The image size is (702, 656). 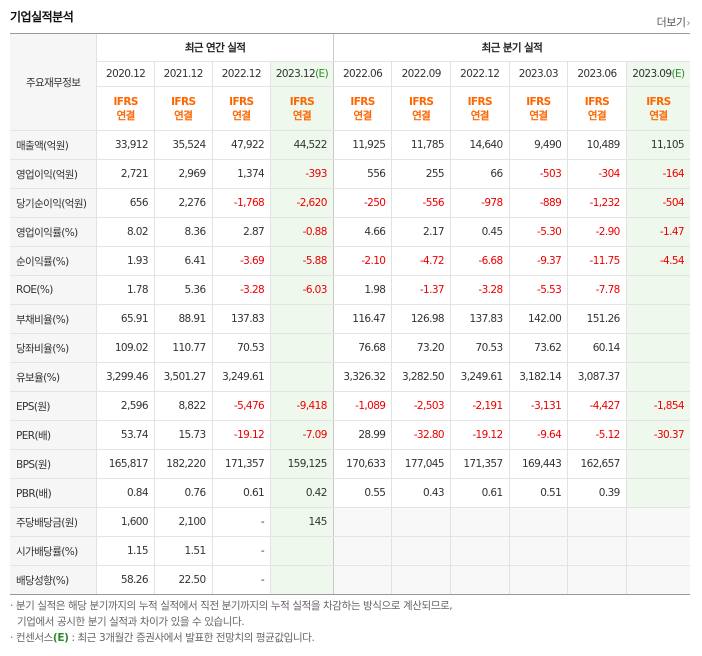 What do you see at coordinates (183, 261) in the screenshot?
I see `table-cell: 6.41` at bounding box center [183, 261].